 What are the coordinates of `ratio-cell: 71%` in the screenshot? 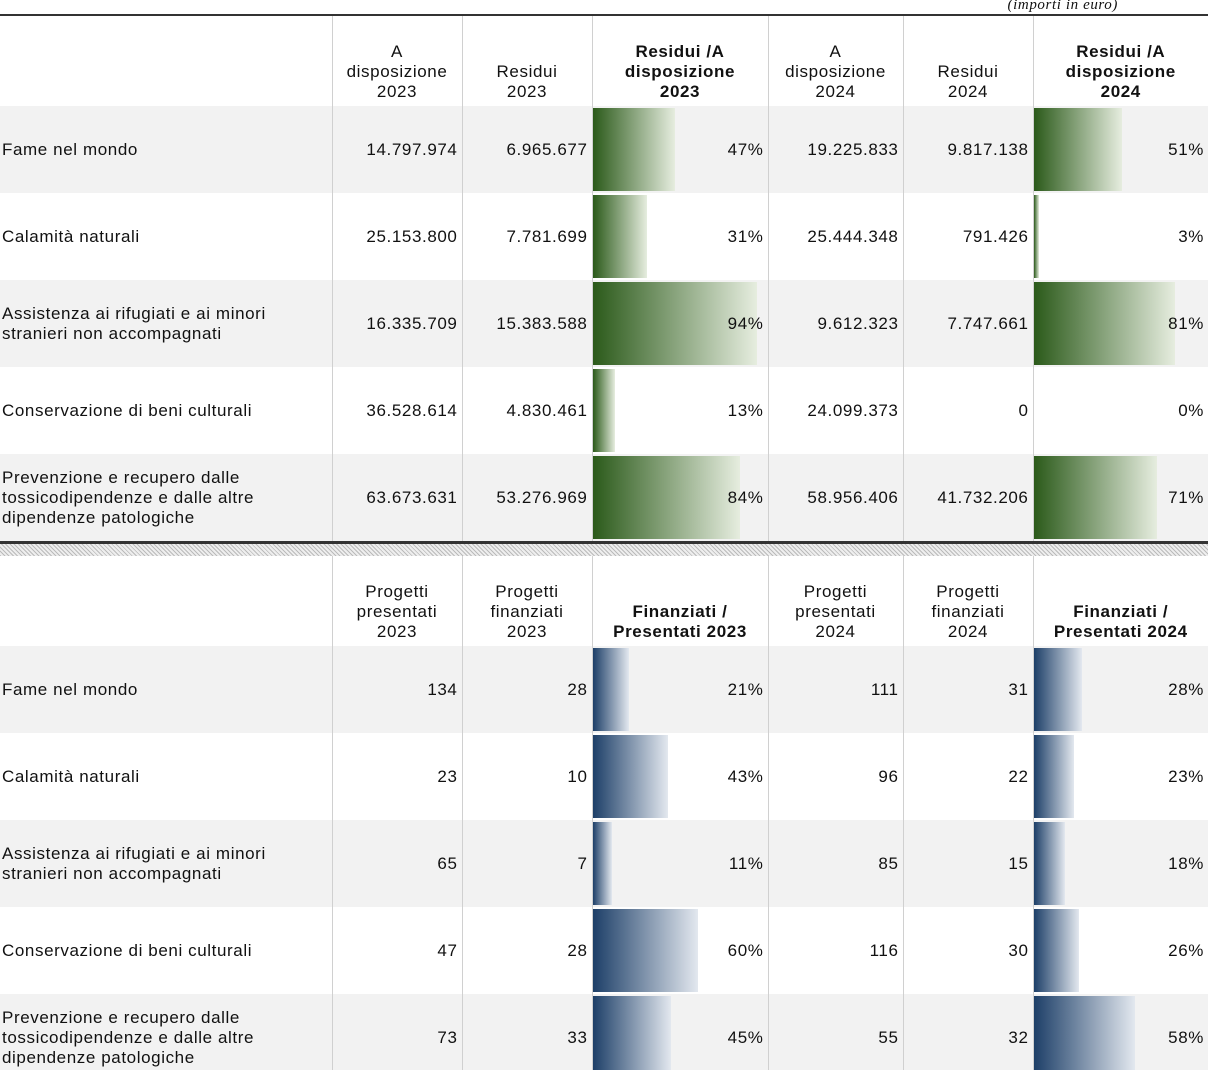 It's located at (1120, 497).